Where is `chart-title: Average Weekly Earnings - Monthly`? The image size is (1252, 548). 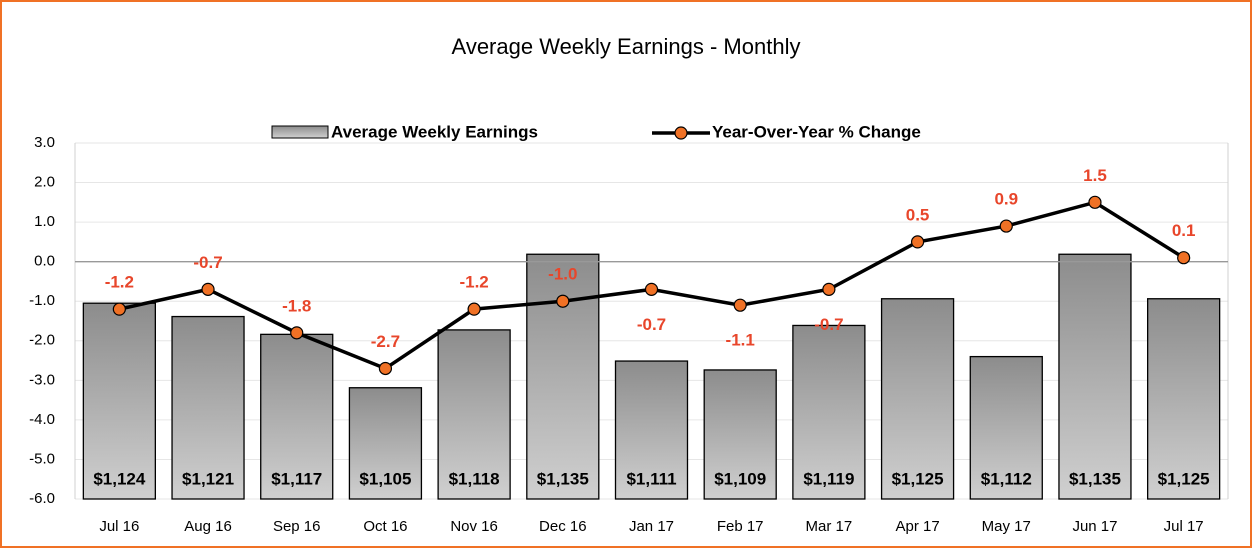
chart-title: Average Weekly Earnings - Monthly is located at coordinates (626, 46).